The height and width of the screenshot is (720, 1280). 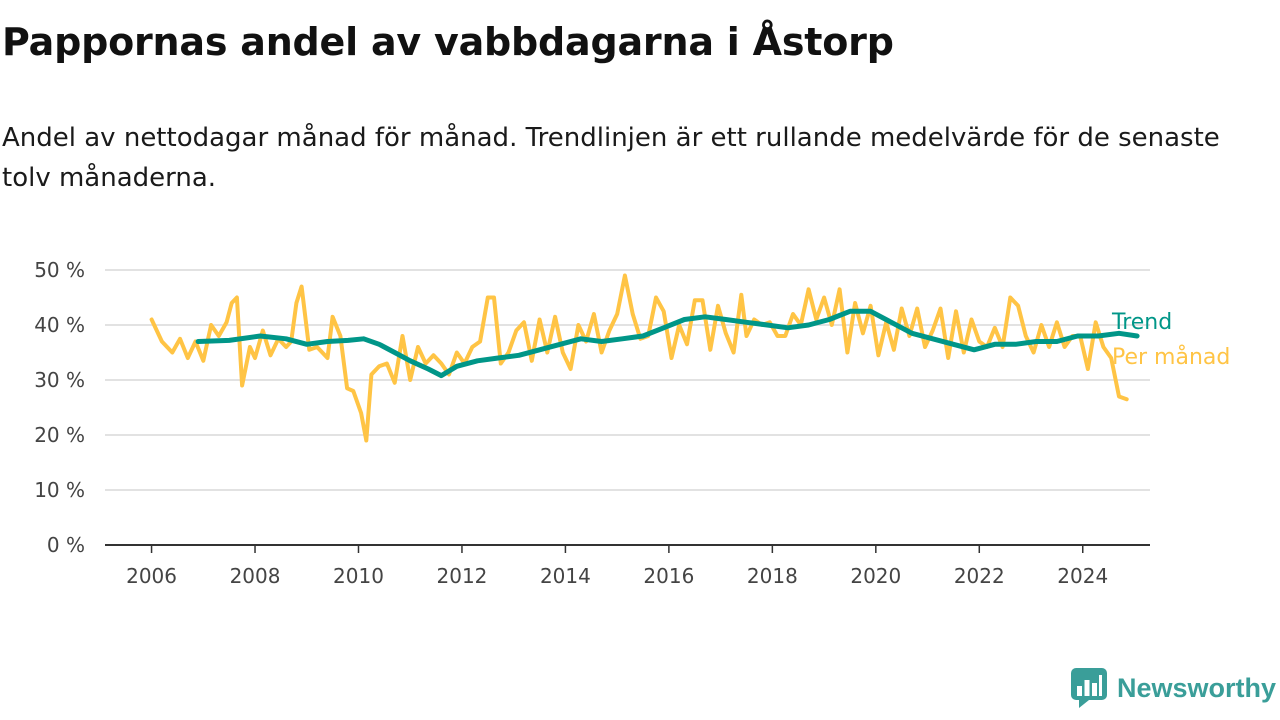 What do you see at coordinates (358, 576) in the screenshot?
I see `x-tick-label: 2010` at bounding box center [358, 576].